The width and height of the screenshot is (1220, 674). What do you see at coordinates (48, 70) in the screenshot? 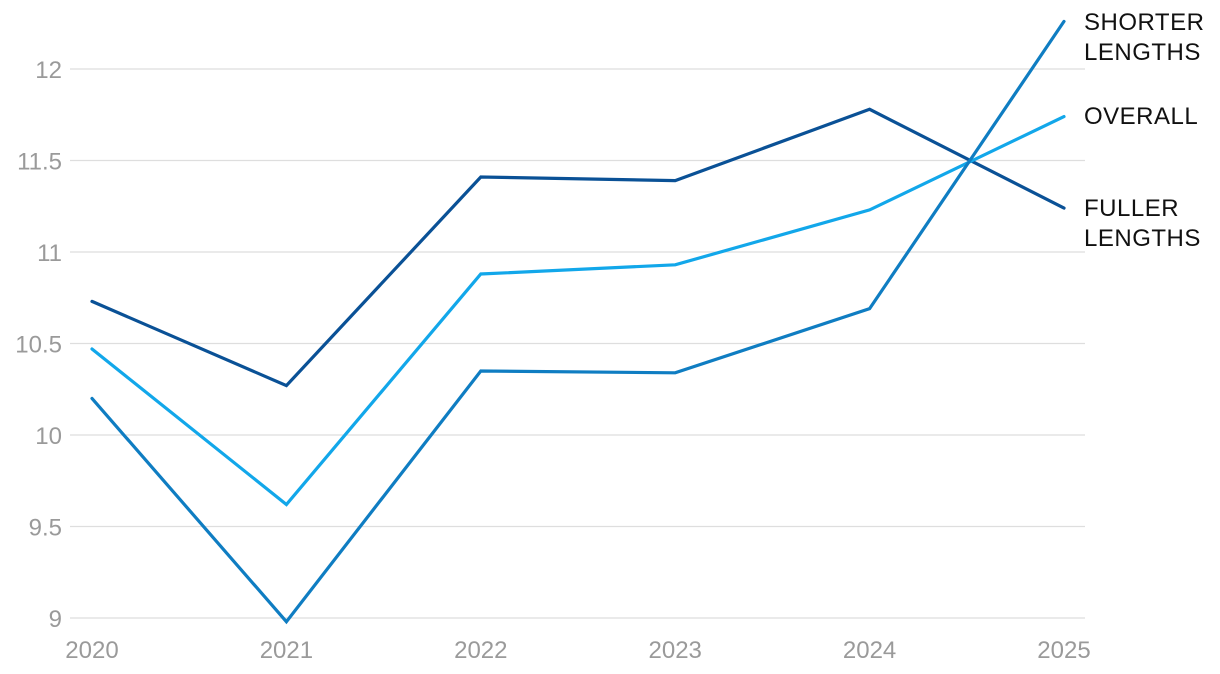
I see `y-tick-label: 12` at bounding box center [48, 70].